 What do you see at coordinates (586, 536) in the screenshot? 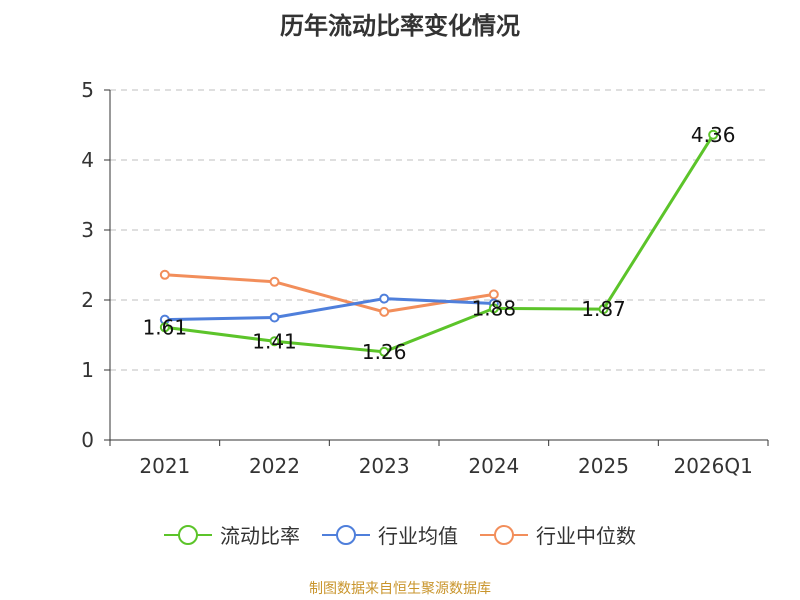
I see `legend-label: 行业中位数` at bounding box center [586, 536].